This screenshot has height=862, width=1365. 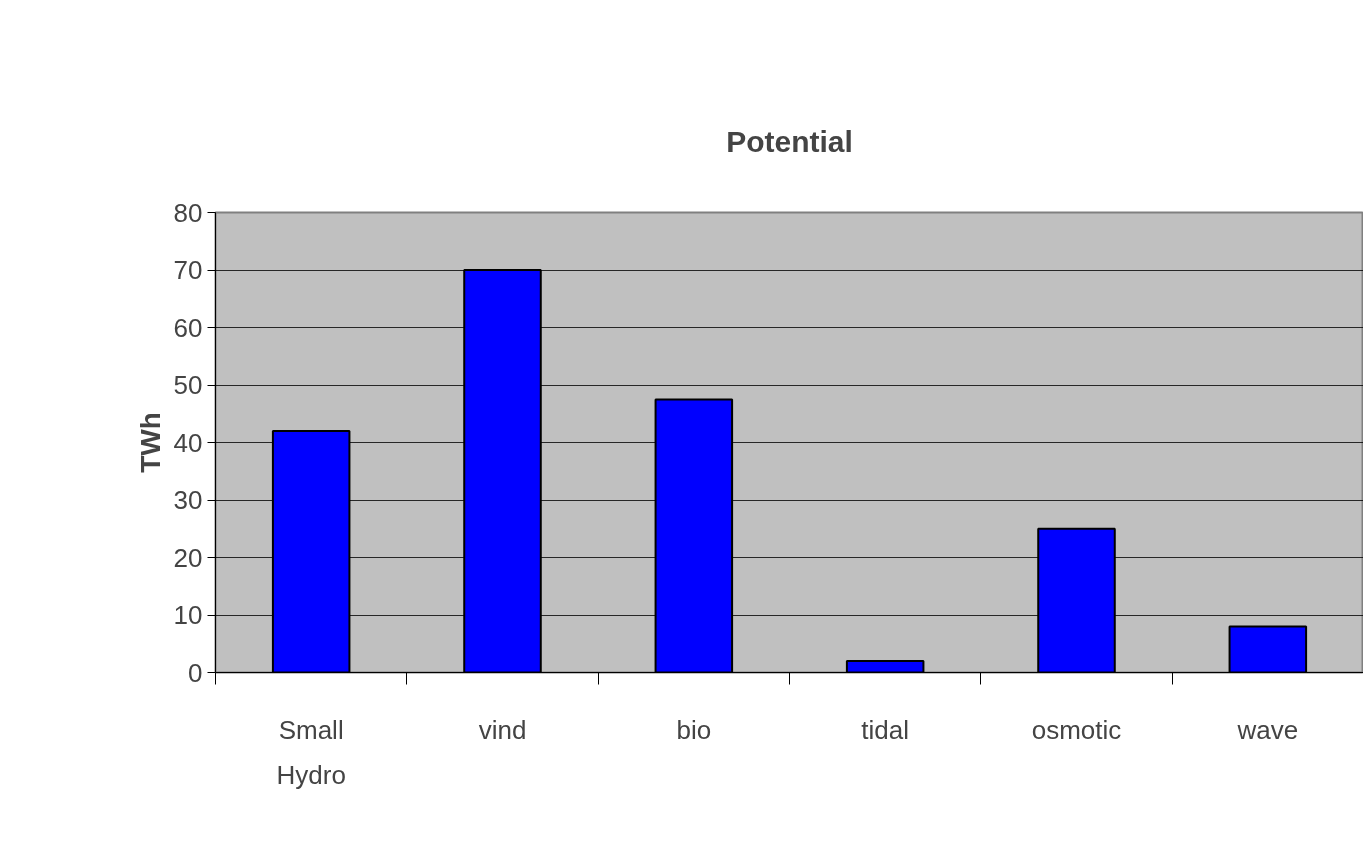 I want to click on y-tick-label: 60, so click(x=188, y=327).